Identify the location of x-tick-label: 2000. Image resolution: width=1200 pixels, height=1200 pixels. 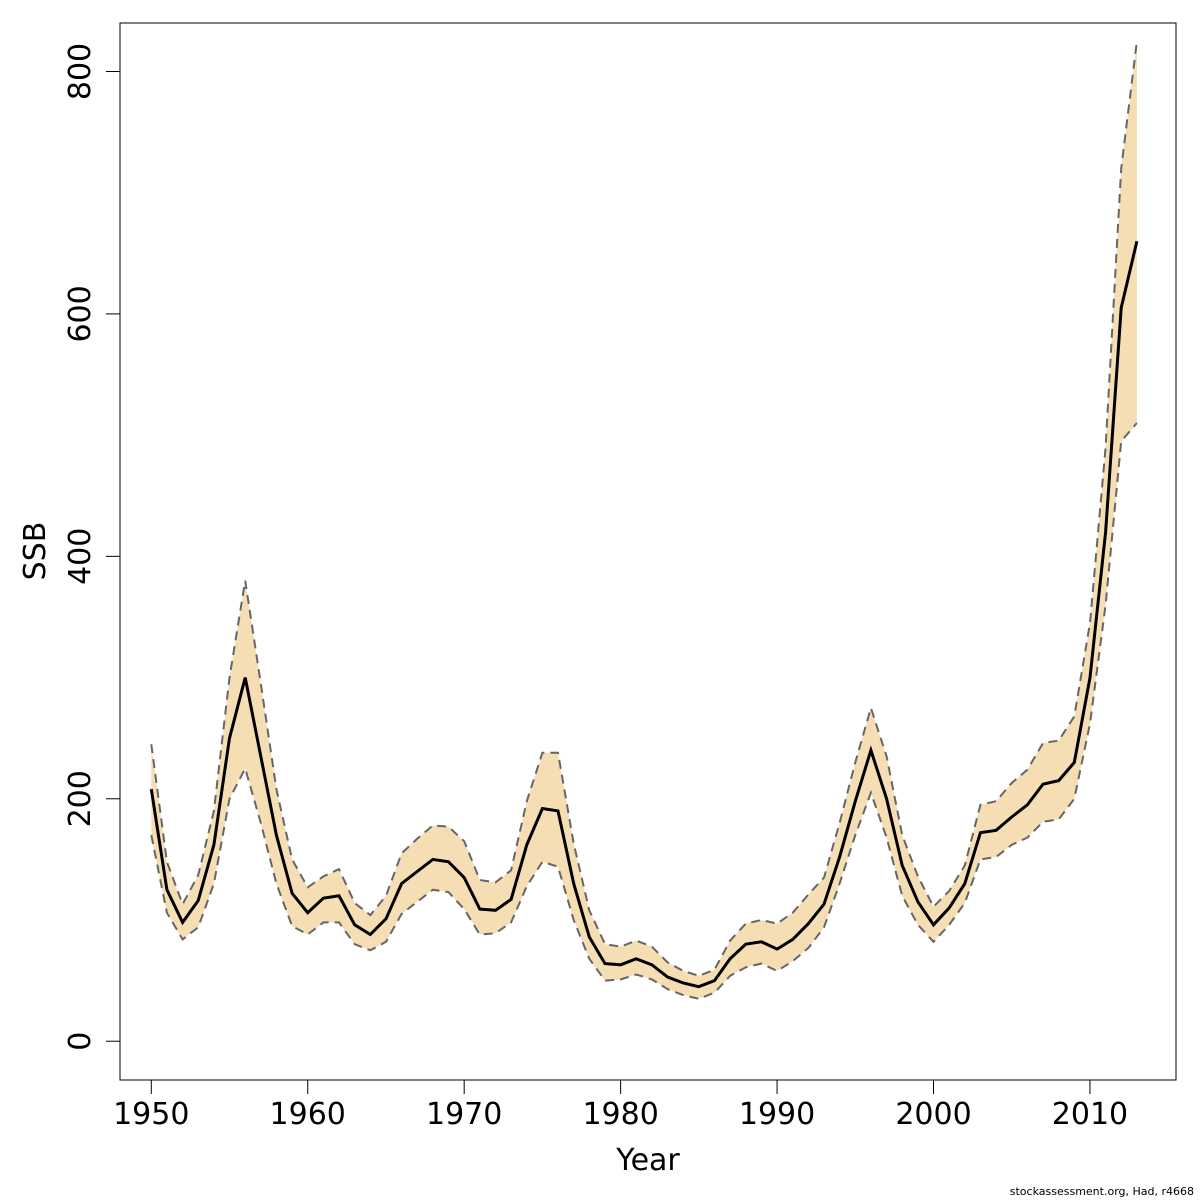
(933, 1114).